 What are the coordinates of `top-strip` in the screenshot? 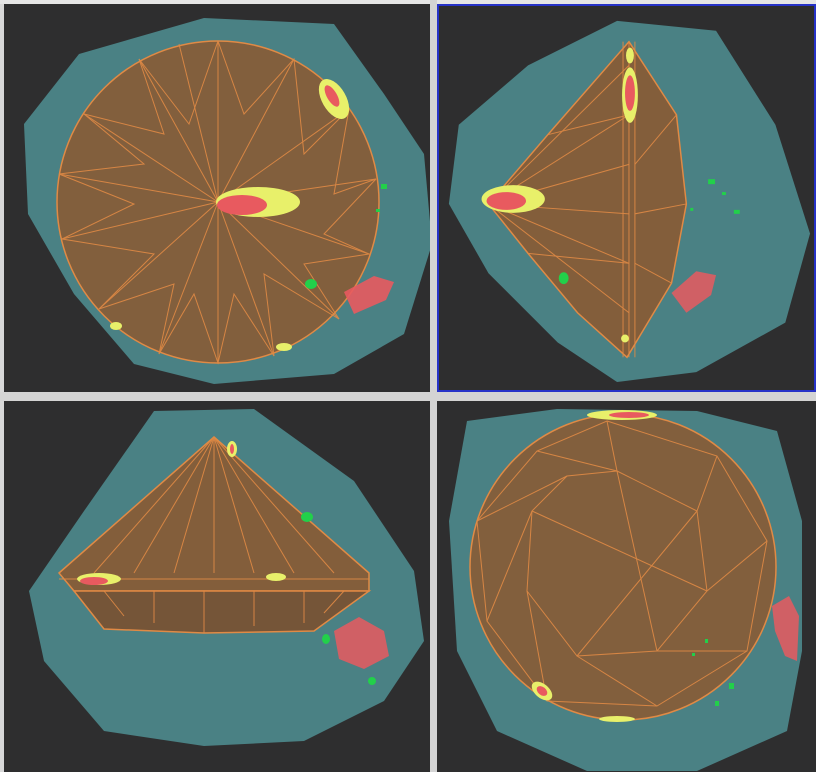 It's located at (408, 2).